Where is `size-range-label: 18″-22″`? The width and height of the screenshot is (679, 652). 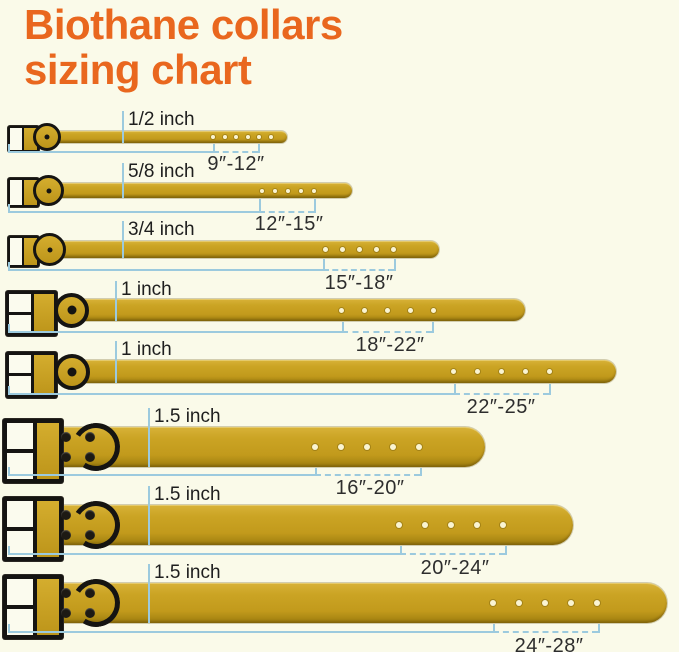 size-range-label: 18″-22″ is located at coordinates (390, 345).